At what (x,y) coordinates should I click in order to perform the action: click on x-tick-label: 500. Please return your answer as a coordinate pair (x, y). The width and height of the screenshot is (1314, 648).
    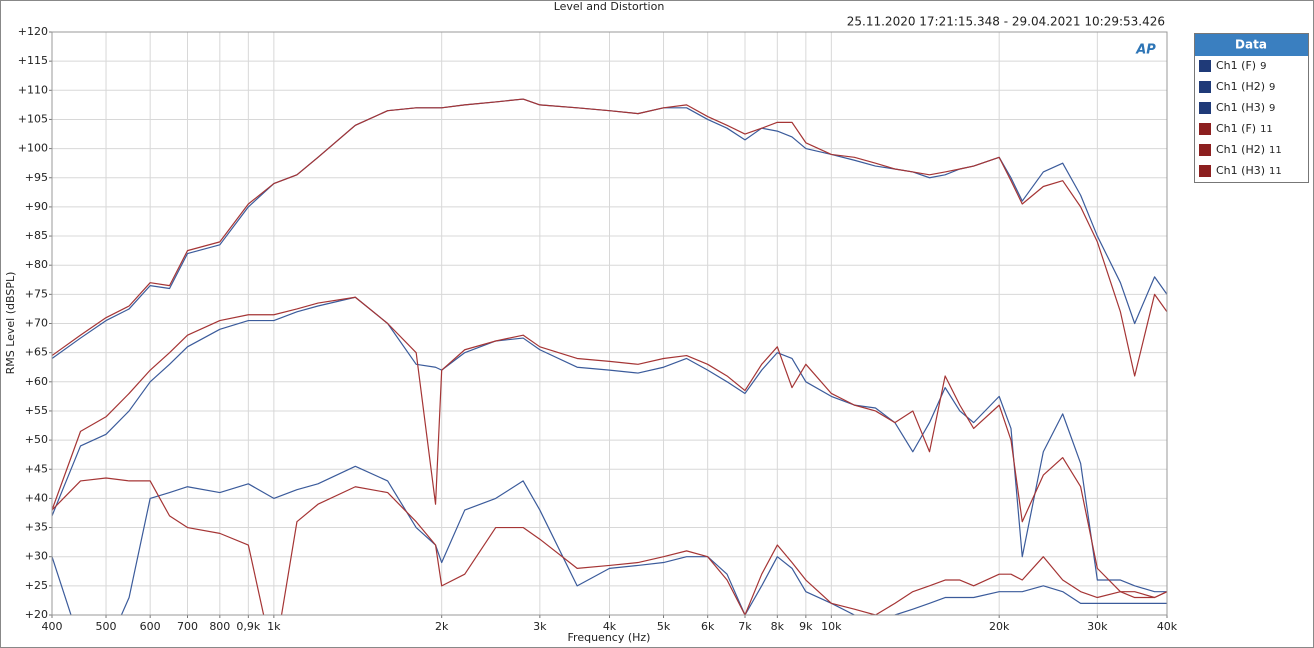
    Looking at the image, I should click on (106, 626).